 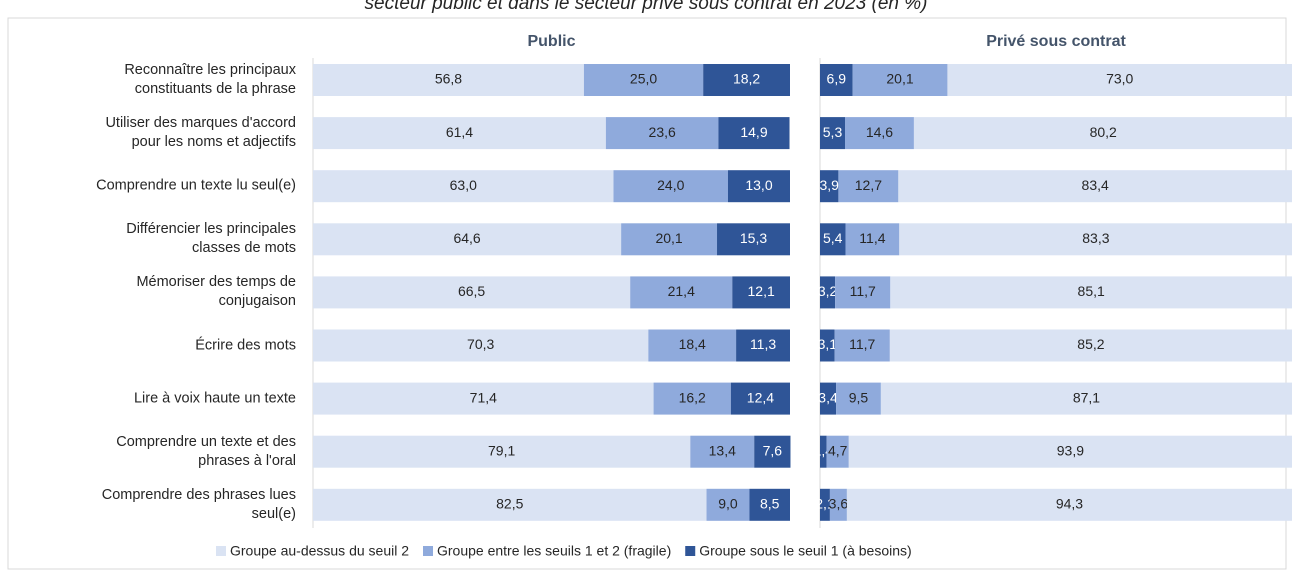 I want to click on value-label: 12,7, so click(x=868, y=185).